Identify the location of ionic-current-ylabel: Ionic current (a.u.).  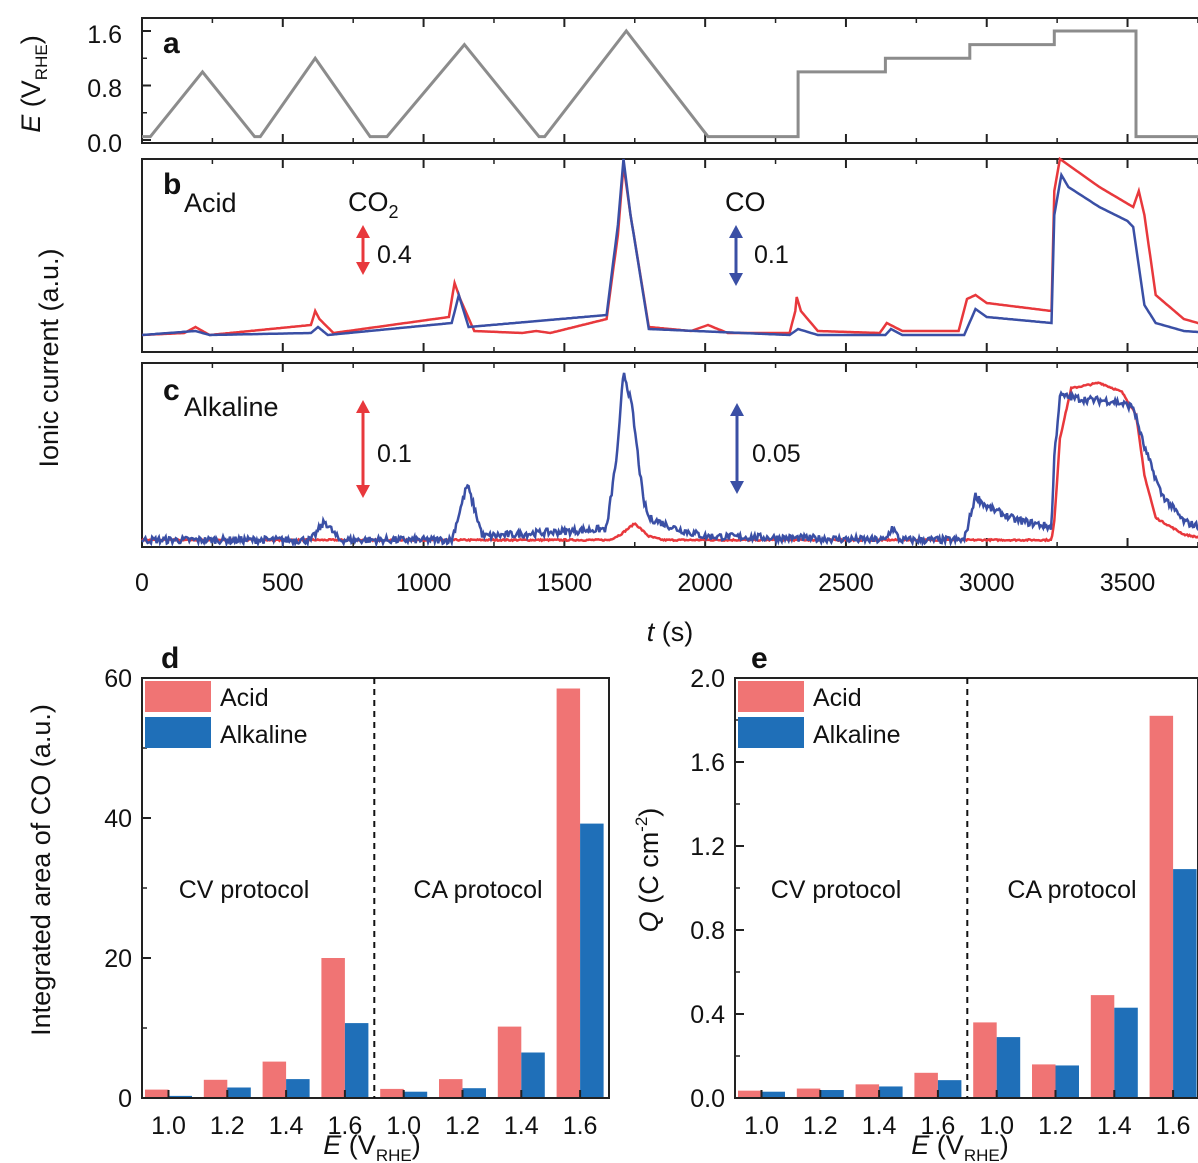
(49, 357).